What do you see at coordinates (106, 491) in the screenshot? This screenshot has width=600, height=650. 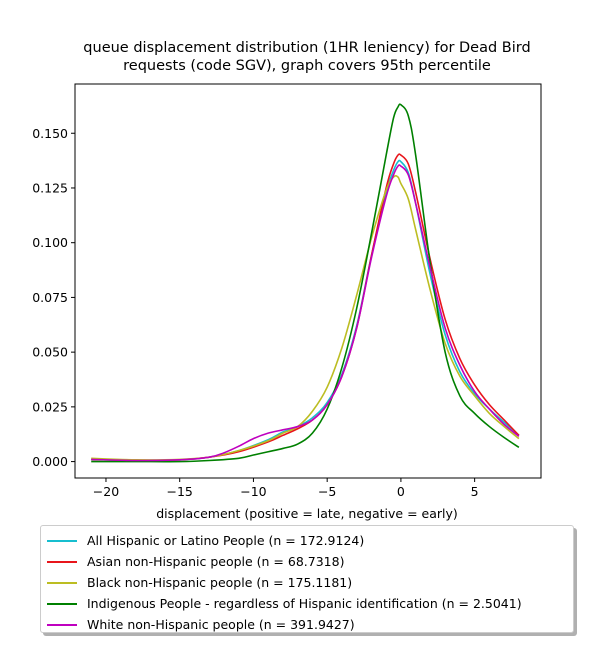 I see `x-tick-label: −20` at bounding box center [106, 491].